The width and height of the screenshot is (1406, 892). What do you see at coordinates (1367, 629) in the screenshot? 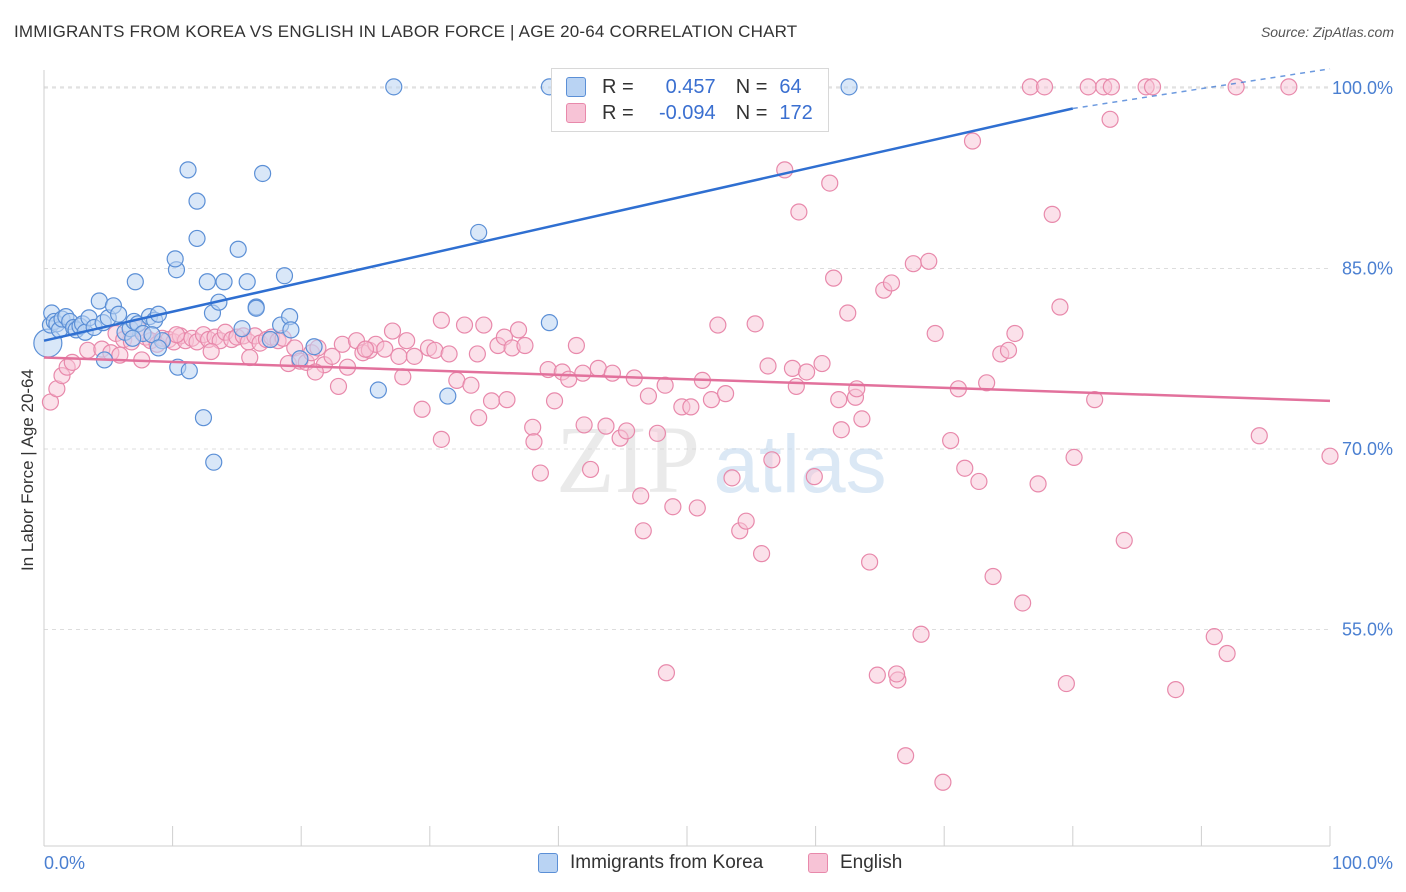
I see `y-tick-label-55: 55.0%` at bounding box center [1367, 629].